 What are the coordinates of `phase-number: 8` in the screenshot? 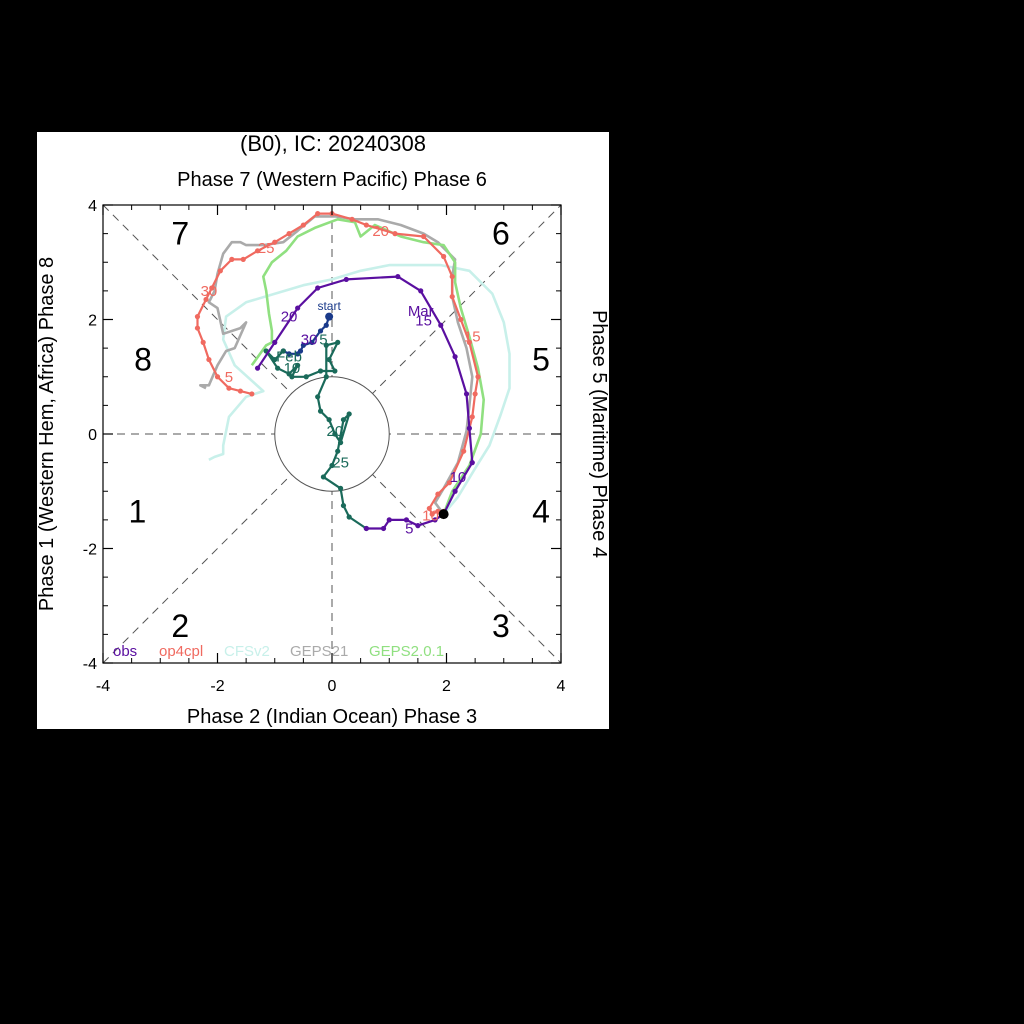 It's located at (143, 360).